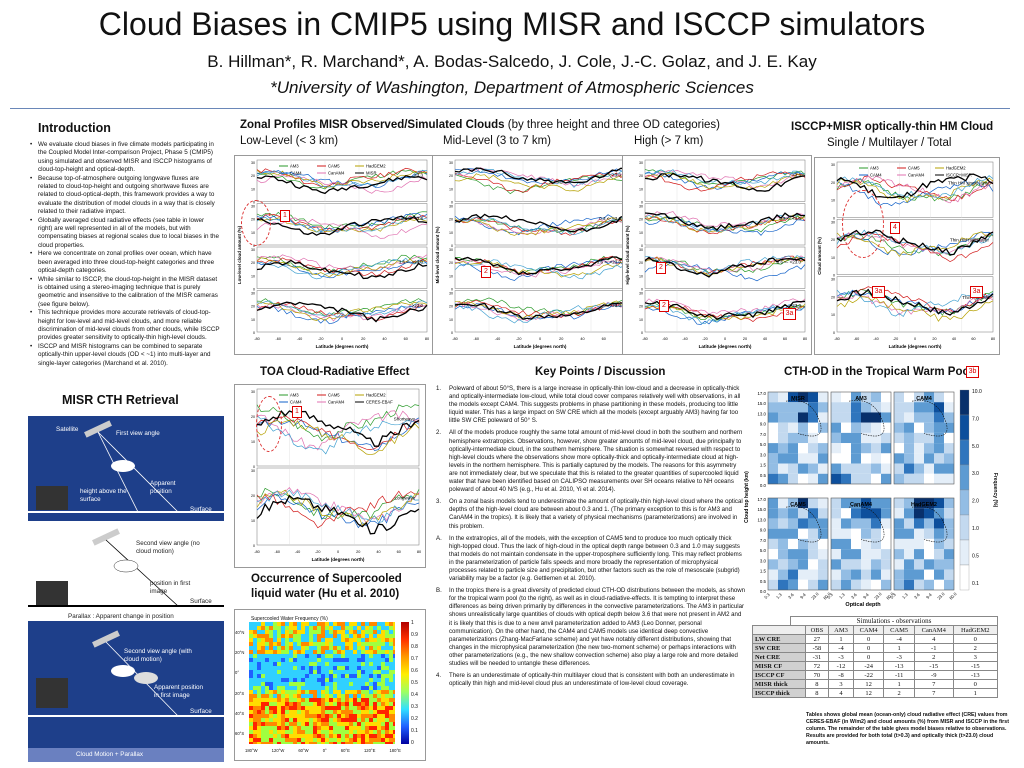  Describe the element at coordinates (747, 497) in the screenshot. I see `cthod-y-label: Cloud top height (km)` at that location.